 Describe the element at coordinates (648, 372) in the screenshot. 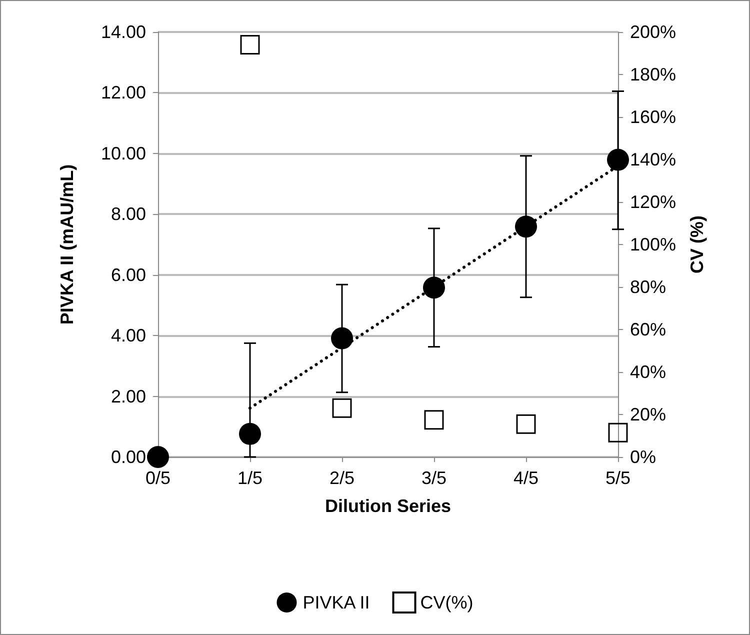

I see `y2-tick-label: 40%` at that location.